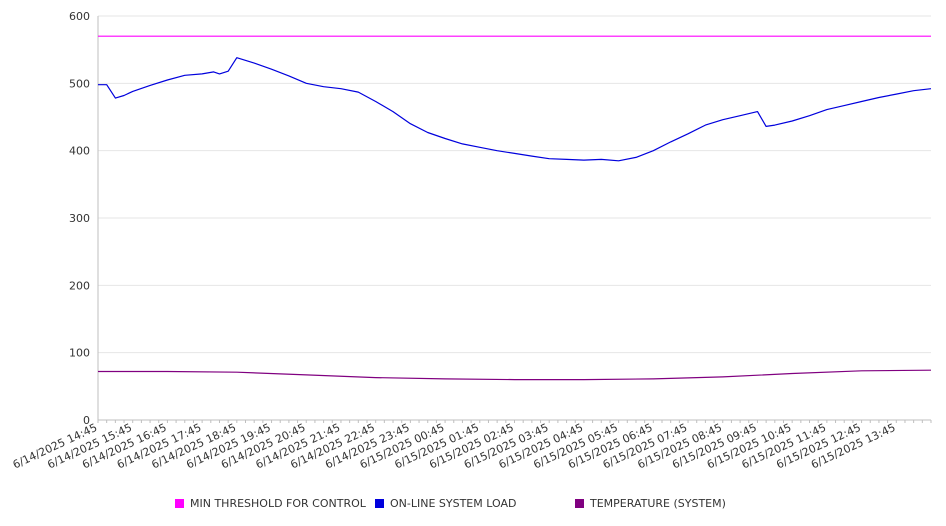  What do you see at coordinates (278, 503) in the screenshot?
I see `legend-label-min-threshold: MIN THRESHOLD FOR CONTROL` at bounding box center [278, 503].